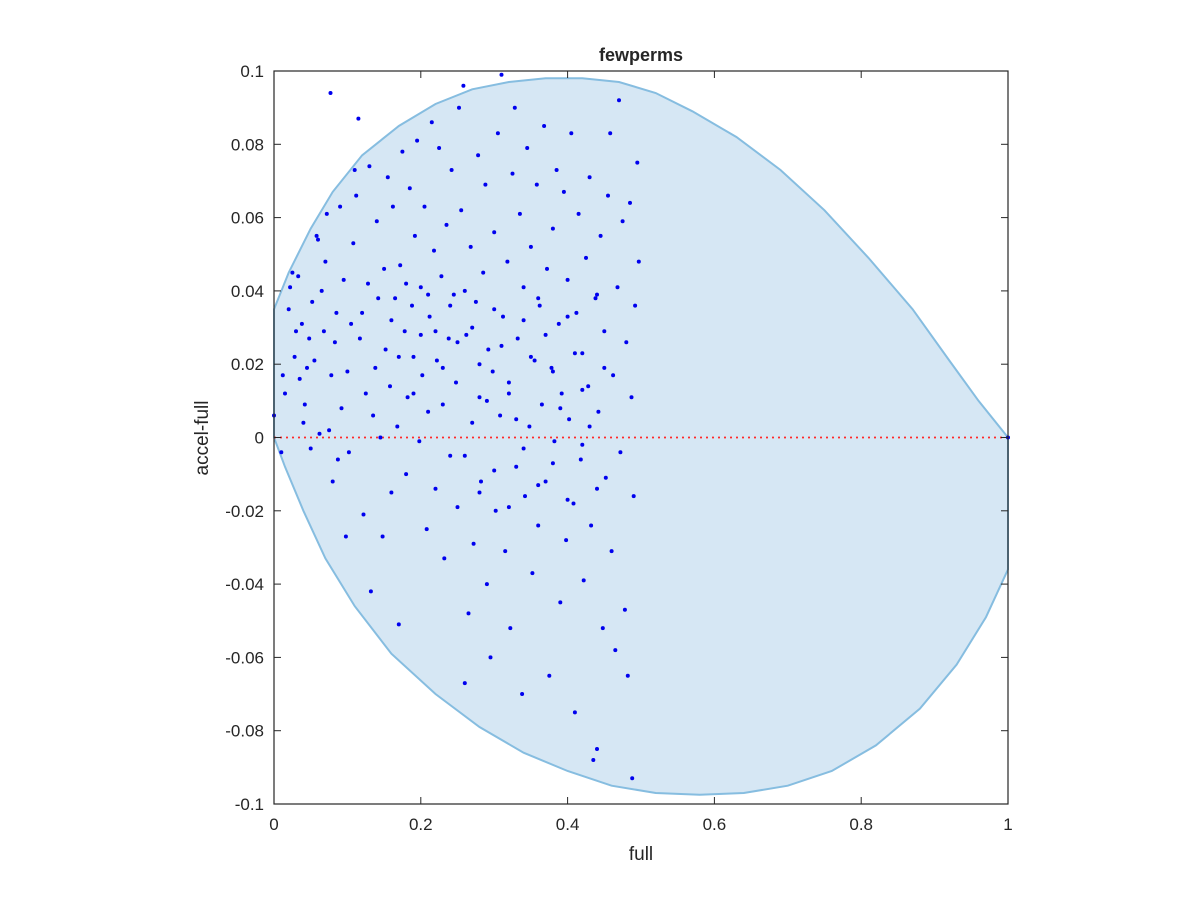 The image size is (1200, 900). I want to click on y-tick-label: 0.06, so click(247, 218).